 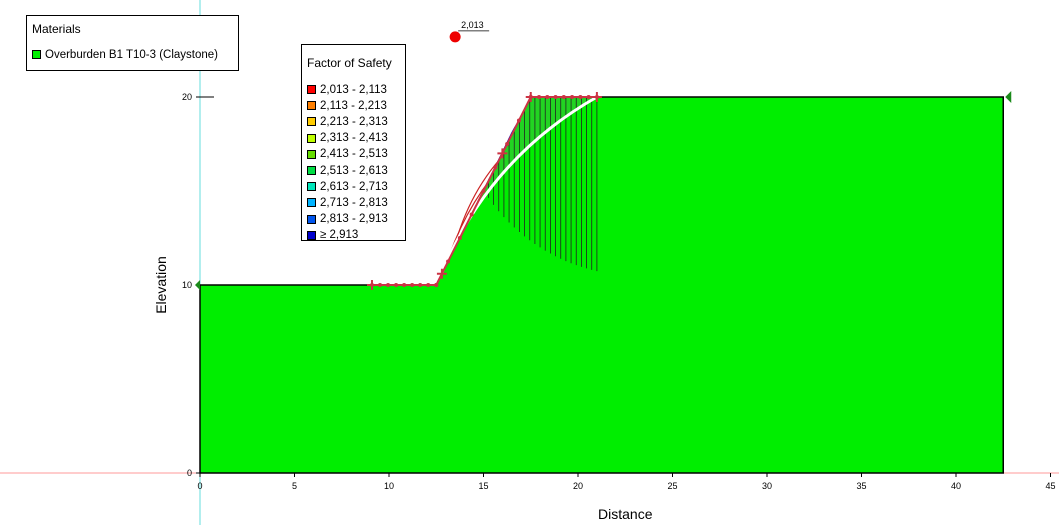 I want to click on x-tick-label: 40, so click(x=956, y=486).